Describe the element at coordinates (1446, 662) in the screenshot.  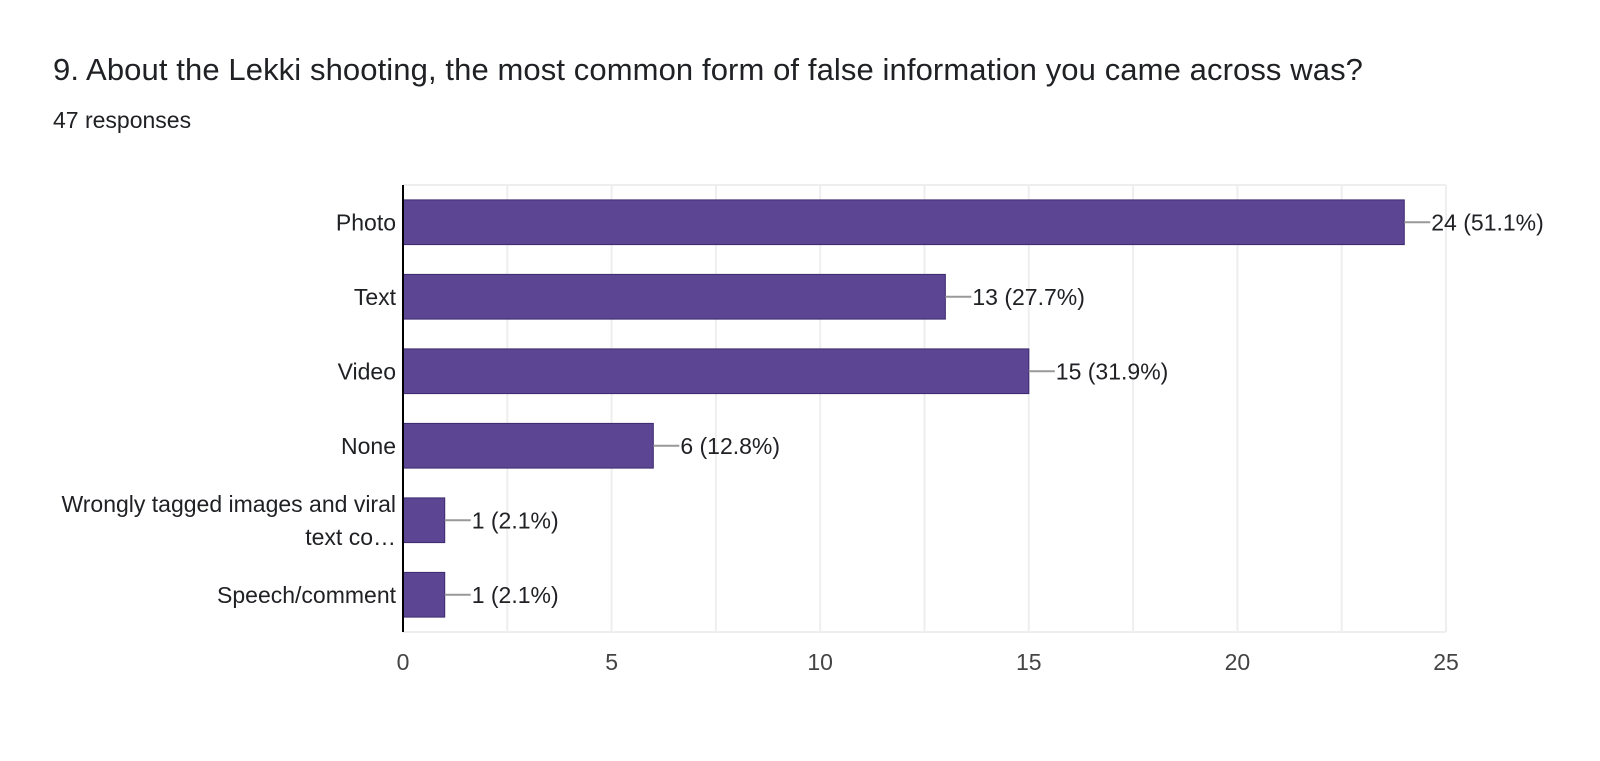
I see `x-tick-label: 25` at that location.